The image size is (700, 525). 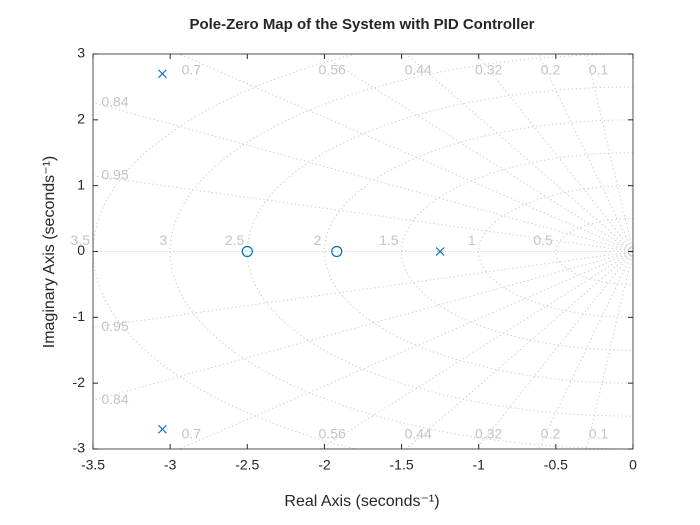 I want to click on y-tick-label: 2, so click(x=81, y=119).